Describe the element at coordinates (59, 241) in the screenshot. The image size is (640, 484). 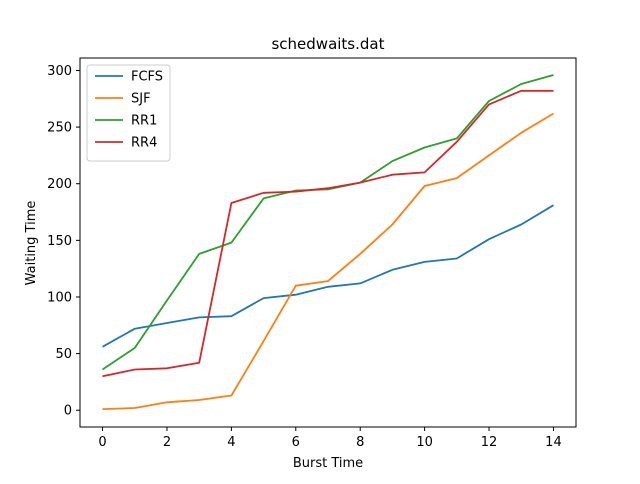
I see `y-tick-label: 150` at that location.